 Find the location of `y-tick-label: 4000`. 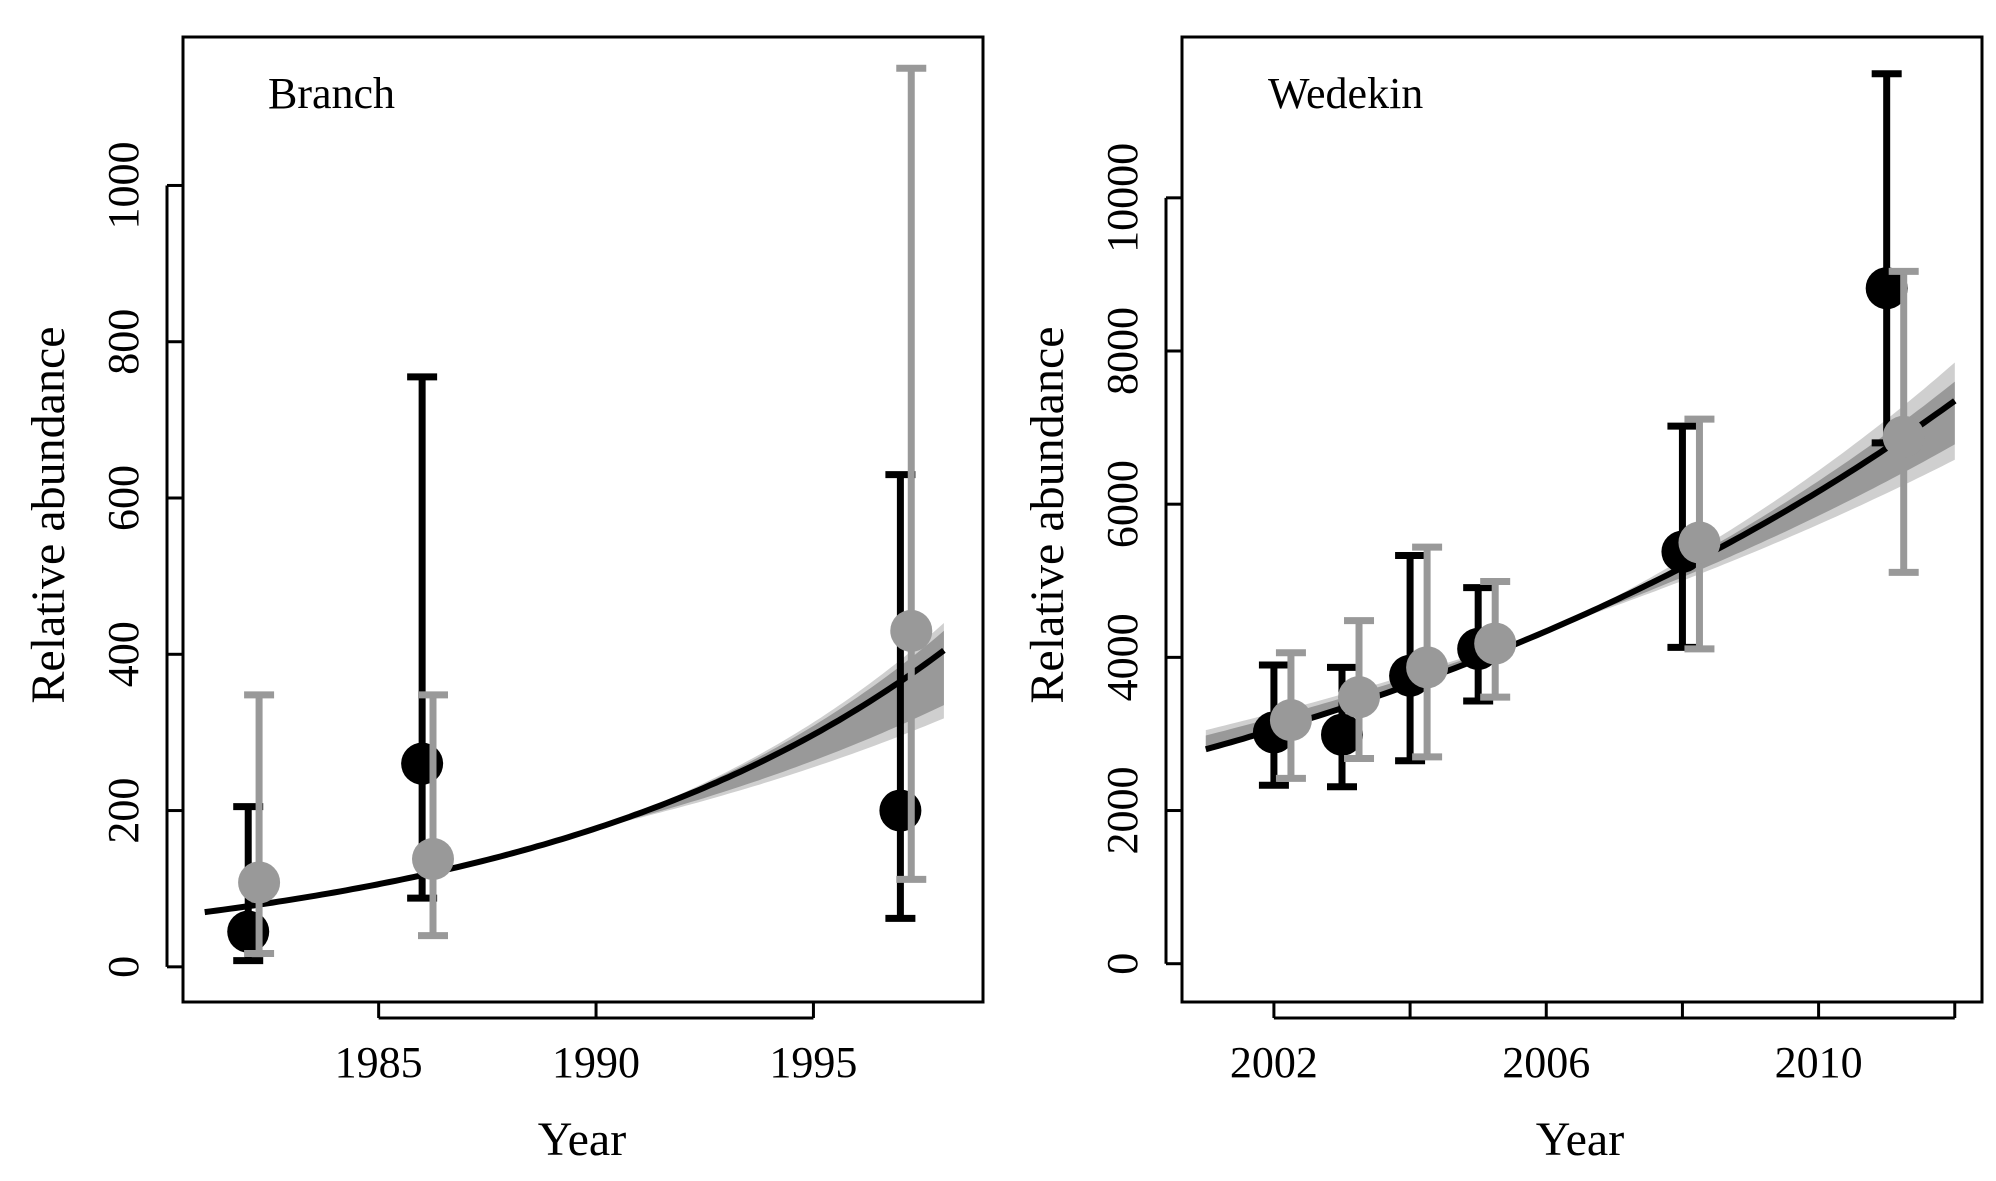

y-tick-label: 4000 is located at coordinates (1122, 657).